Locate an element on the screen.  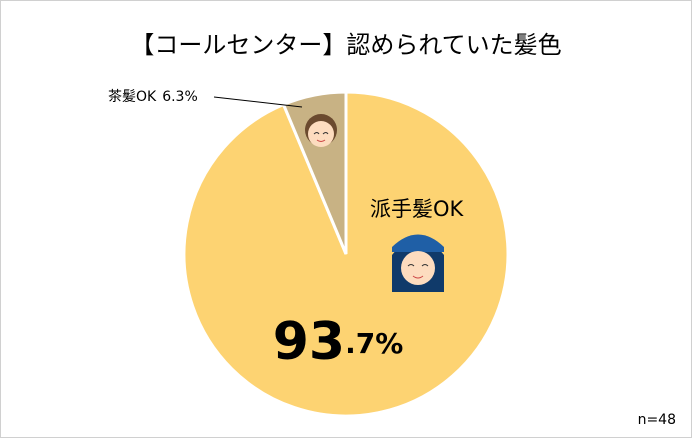
note: n=48 is located at coordinates (657, 420).